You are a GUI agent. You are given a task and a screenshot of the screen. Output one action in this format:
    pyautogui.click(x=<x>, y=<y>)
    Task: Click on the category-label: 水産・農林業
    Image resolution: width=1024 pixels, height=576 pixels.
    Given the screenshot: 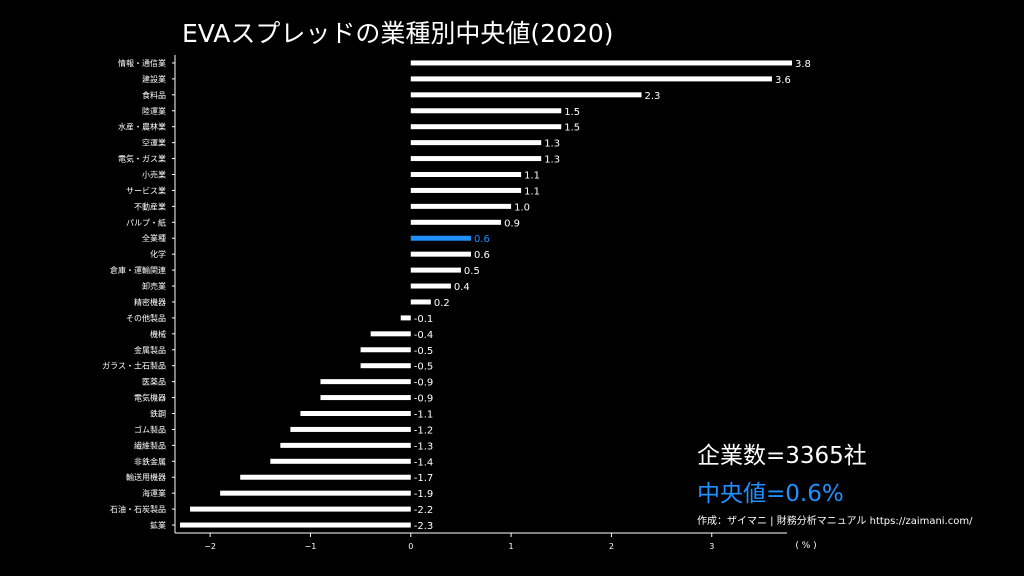 What is the action you would take?
    pyautogui.click(x=142, y=127)
    